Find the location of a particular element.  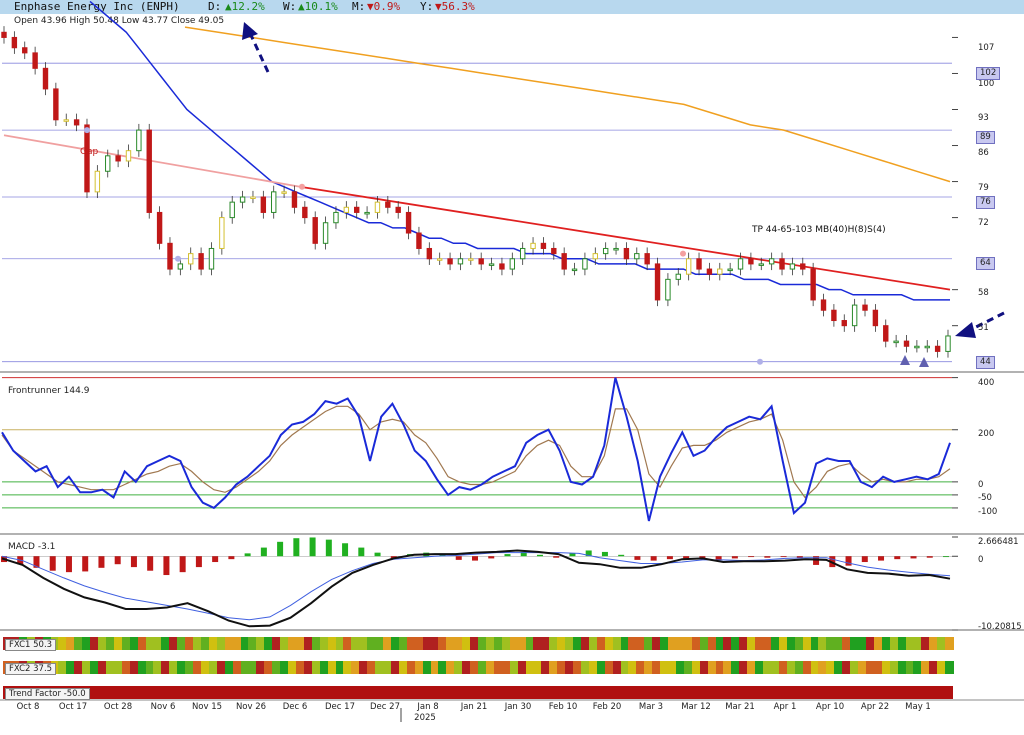

trend-line is located at coordinates (625, 238).